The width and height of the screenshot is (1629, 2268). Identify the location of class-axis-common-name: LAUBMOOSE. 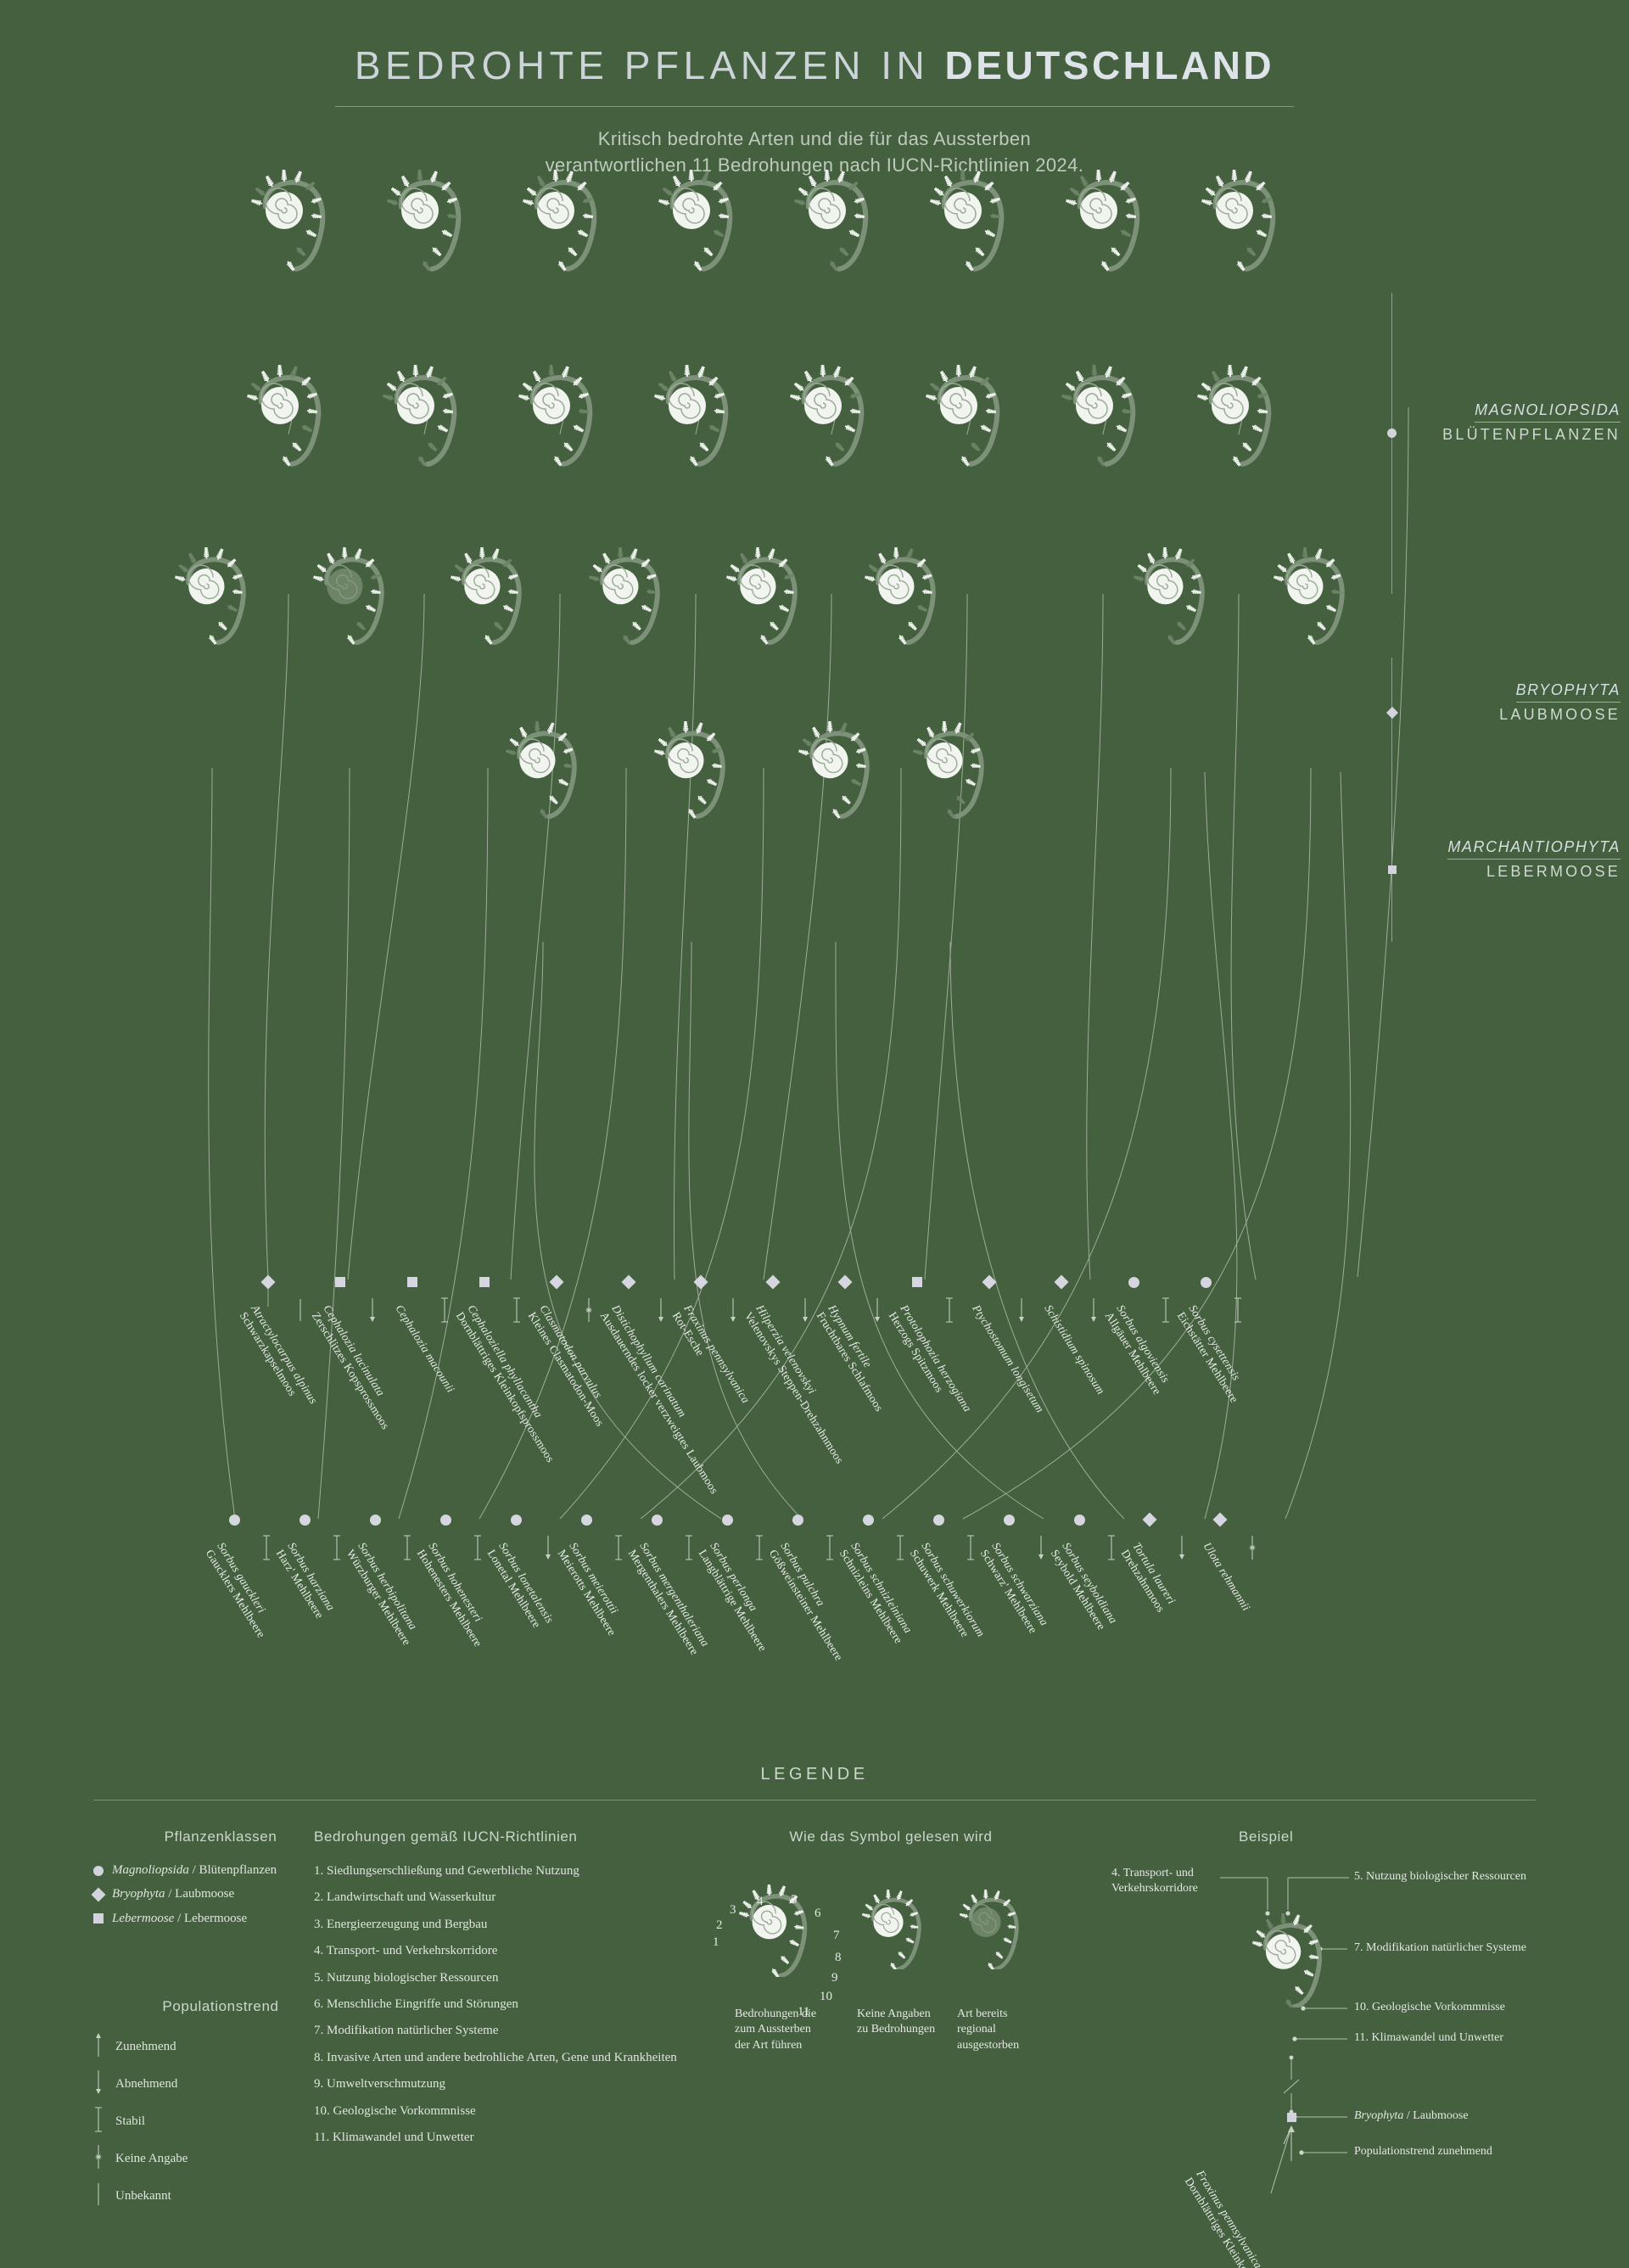
(1560, 715).